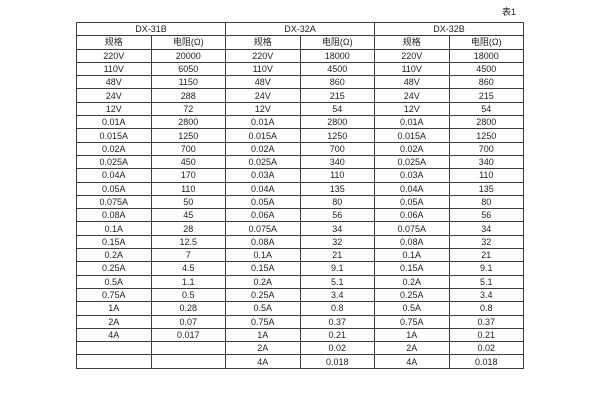  Describe the element at coordinates (337, 162) in the screenshot. I see `resistance-cell: 340` at that location.